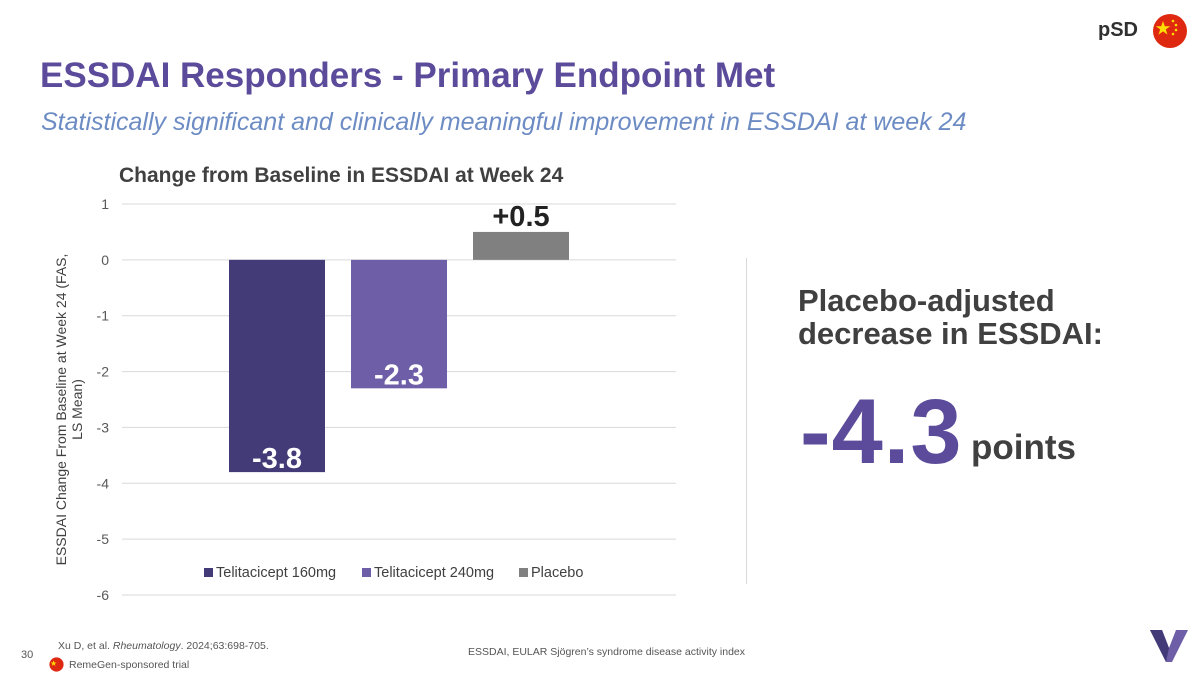  Describe the element at coordinates (1170, 31) in the screenshot. I see `china-flag-icon` at that location.